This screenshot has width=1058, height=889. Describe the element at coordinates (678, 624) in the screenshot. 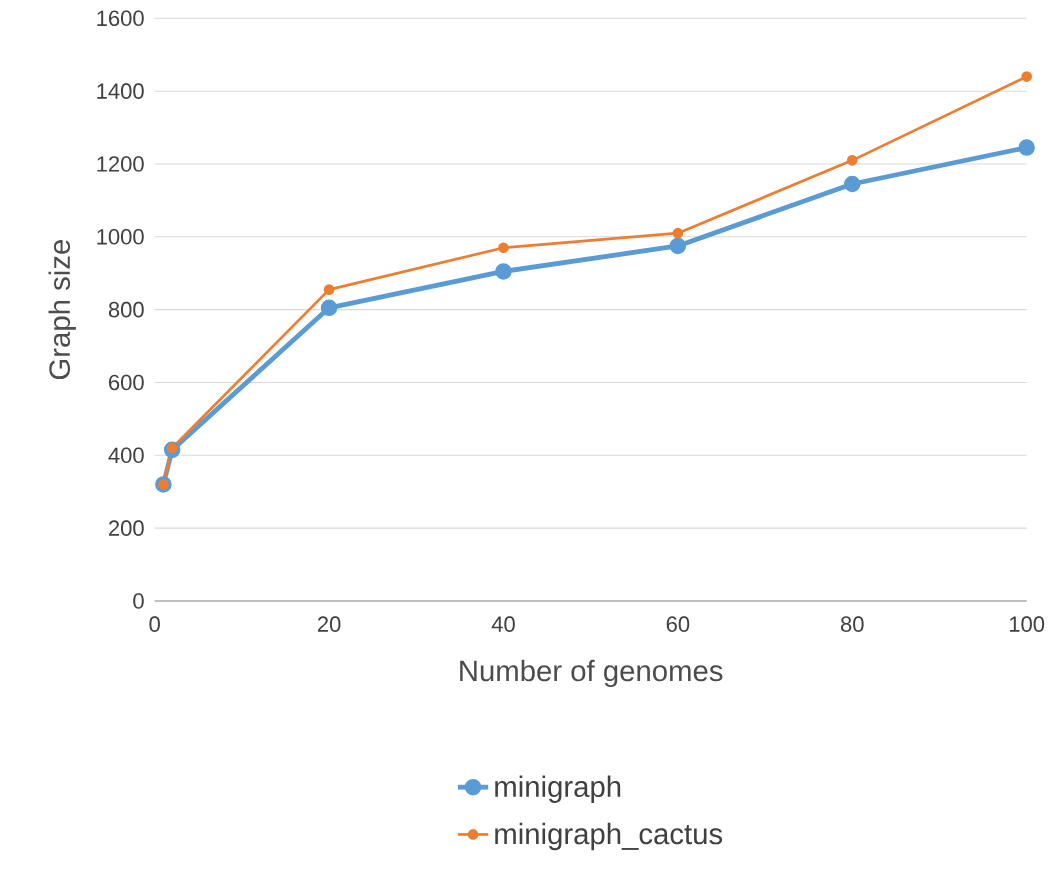

I see `x-tick-label: 60` at that location.